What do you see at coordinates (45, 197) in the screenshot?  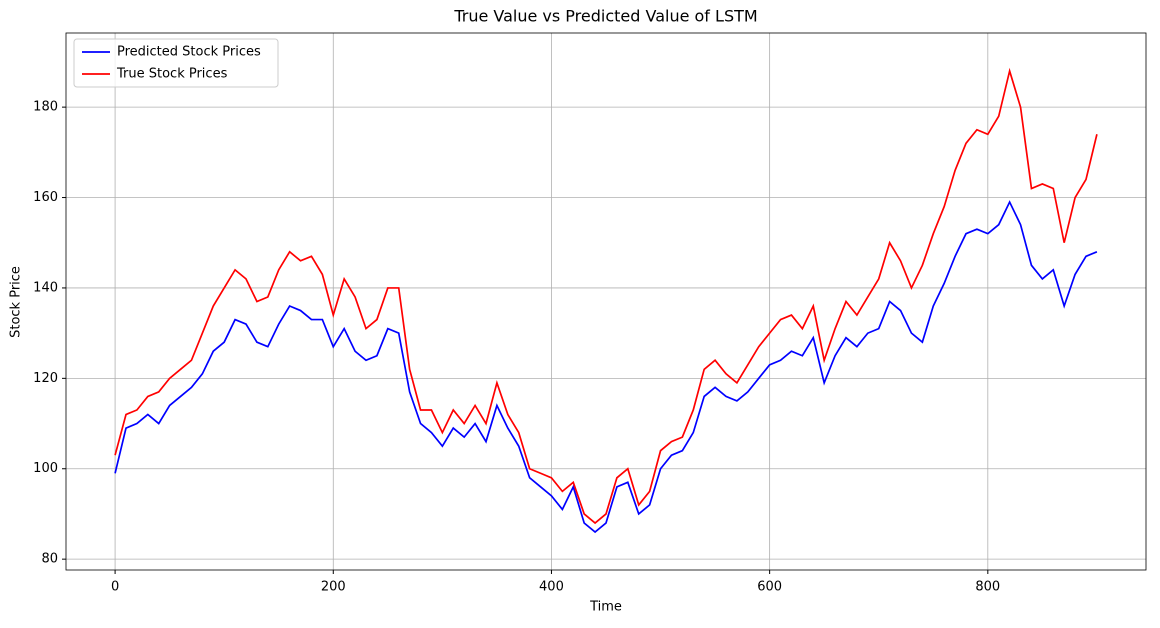 I see `y-tick-label: 160` at bounding box center [45, 197].